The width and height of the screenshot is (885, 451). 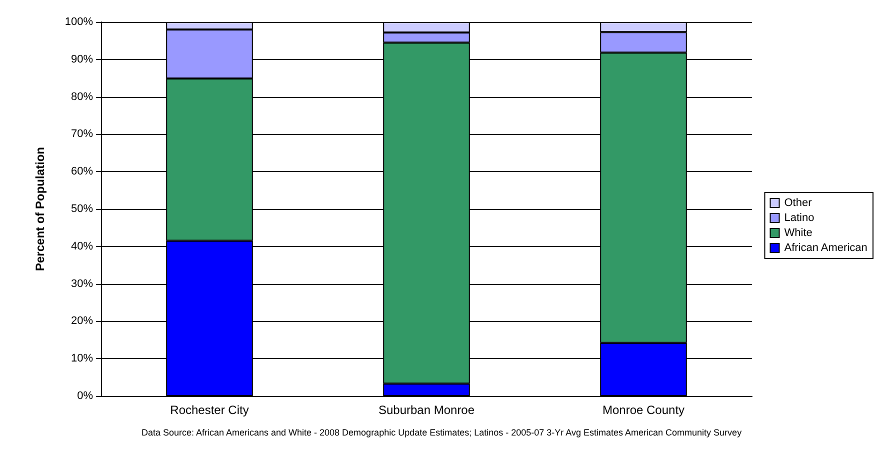 I want to click on y-tick-label: 80%, so click(x=82, y=96).